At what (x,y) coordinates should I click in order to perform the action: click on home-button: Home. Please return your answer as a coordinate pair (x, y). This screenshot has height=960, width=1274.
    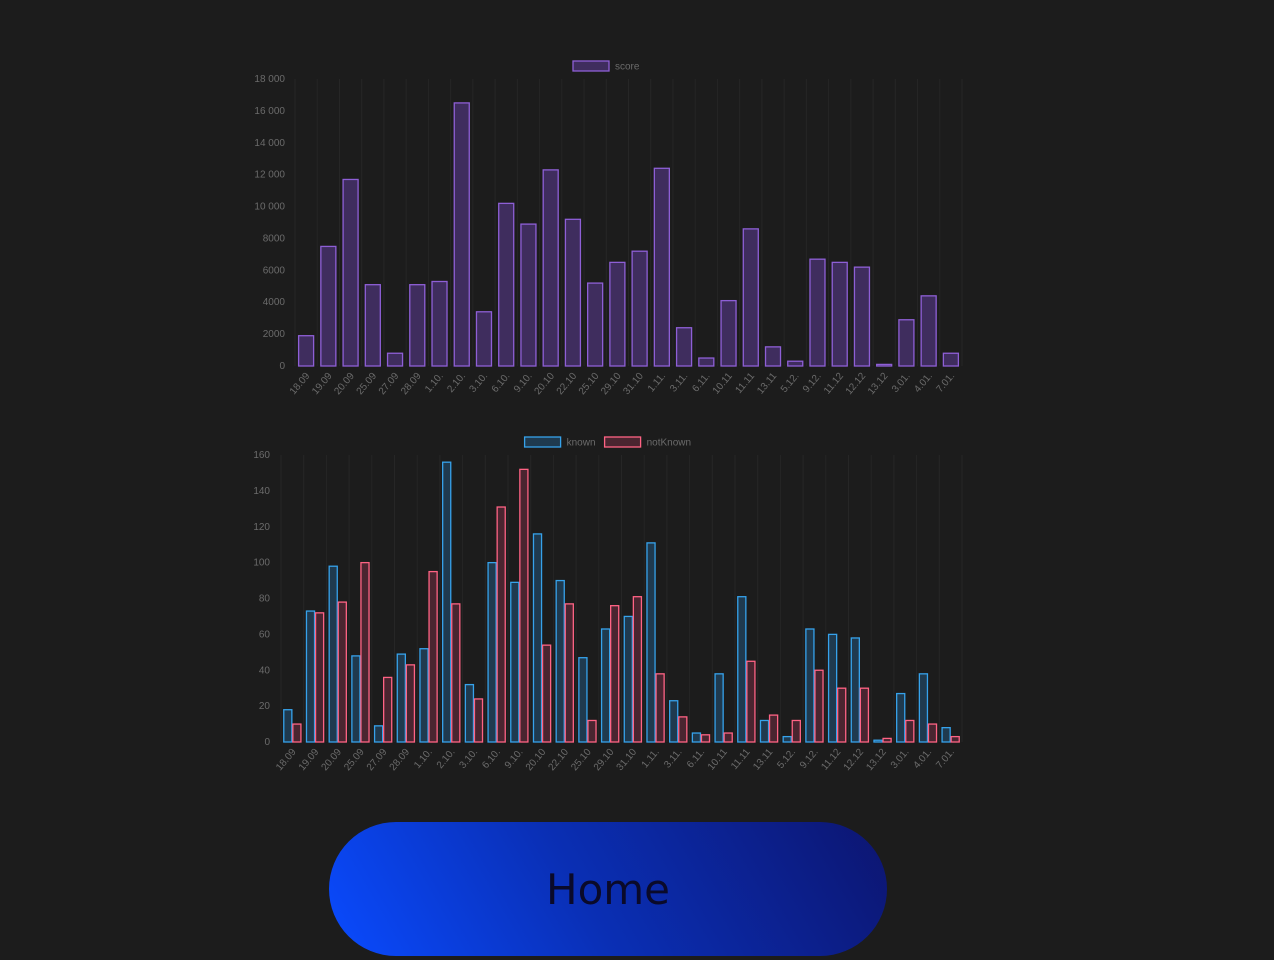
    Looking at the image, I should click on (608, 889).